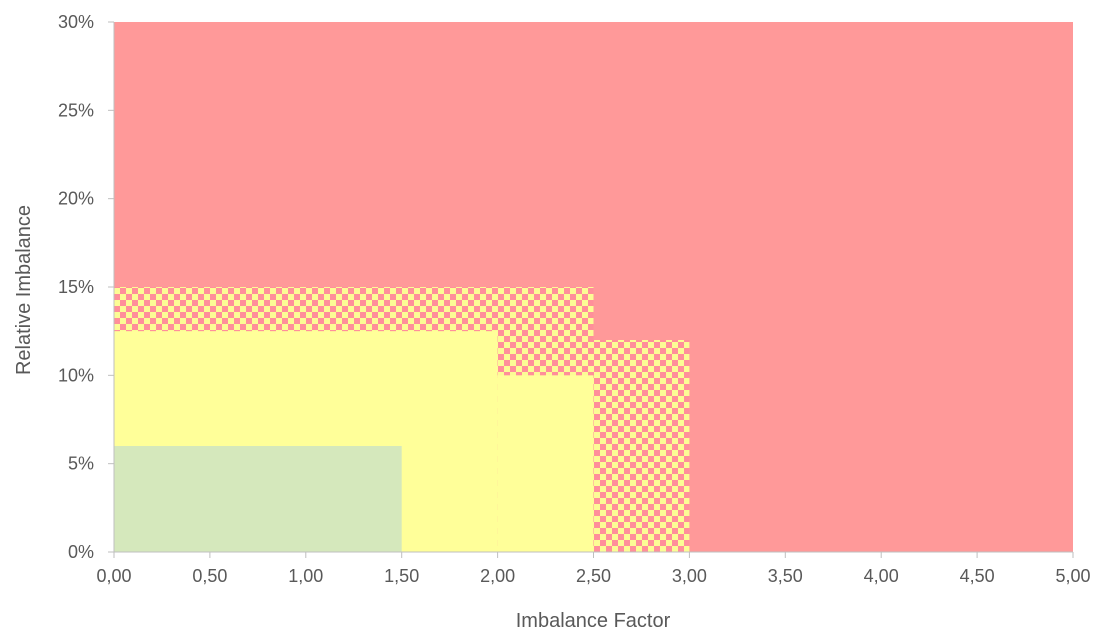 The image size is (1098, 630). What do you see at coordinates (81, 552) in the screenshot?
I see `y-tick-label: 0%` at bounding box center [81, 552].